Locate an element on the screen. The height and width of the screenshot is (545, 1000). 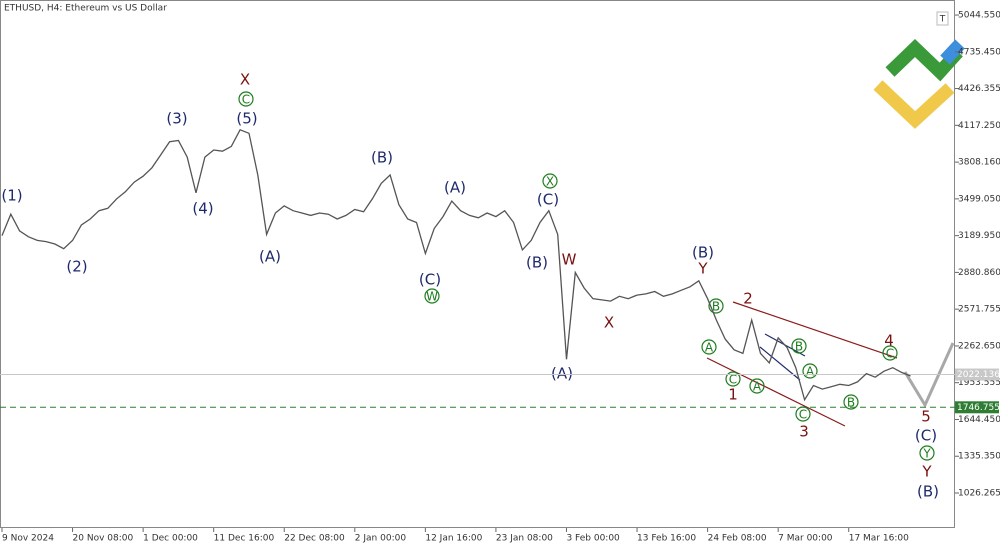
x-tick-label: 20 Nov 08:00 is located at coordinates (103, 539).